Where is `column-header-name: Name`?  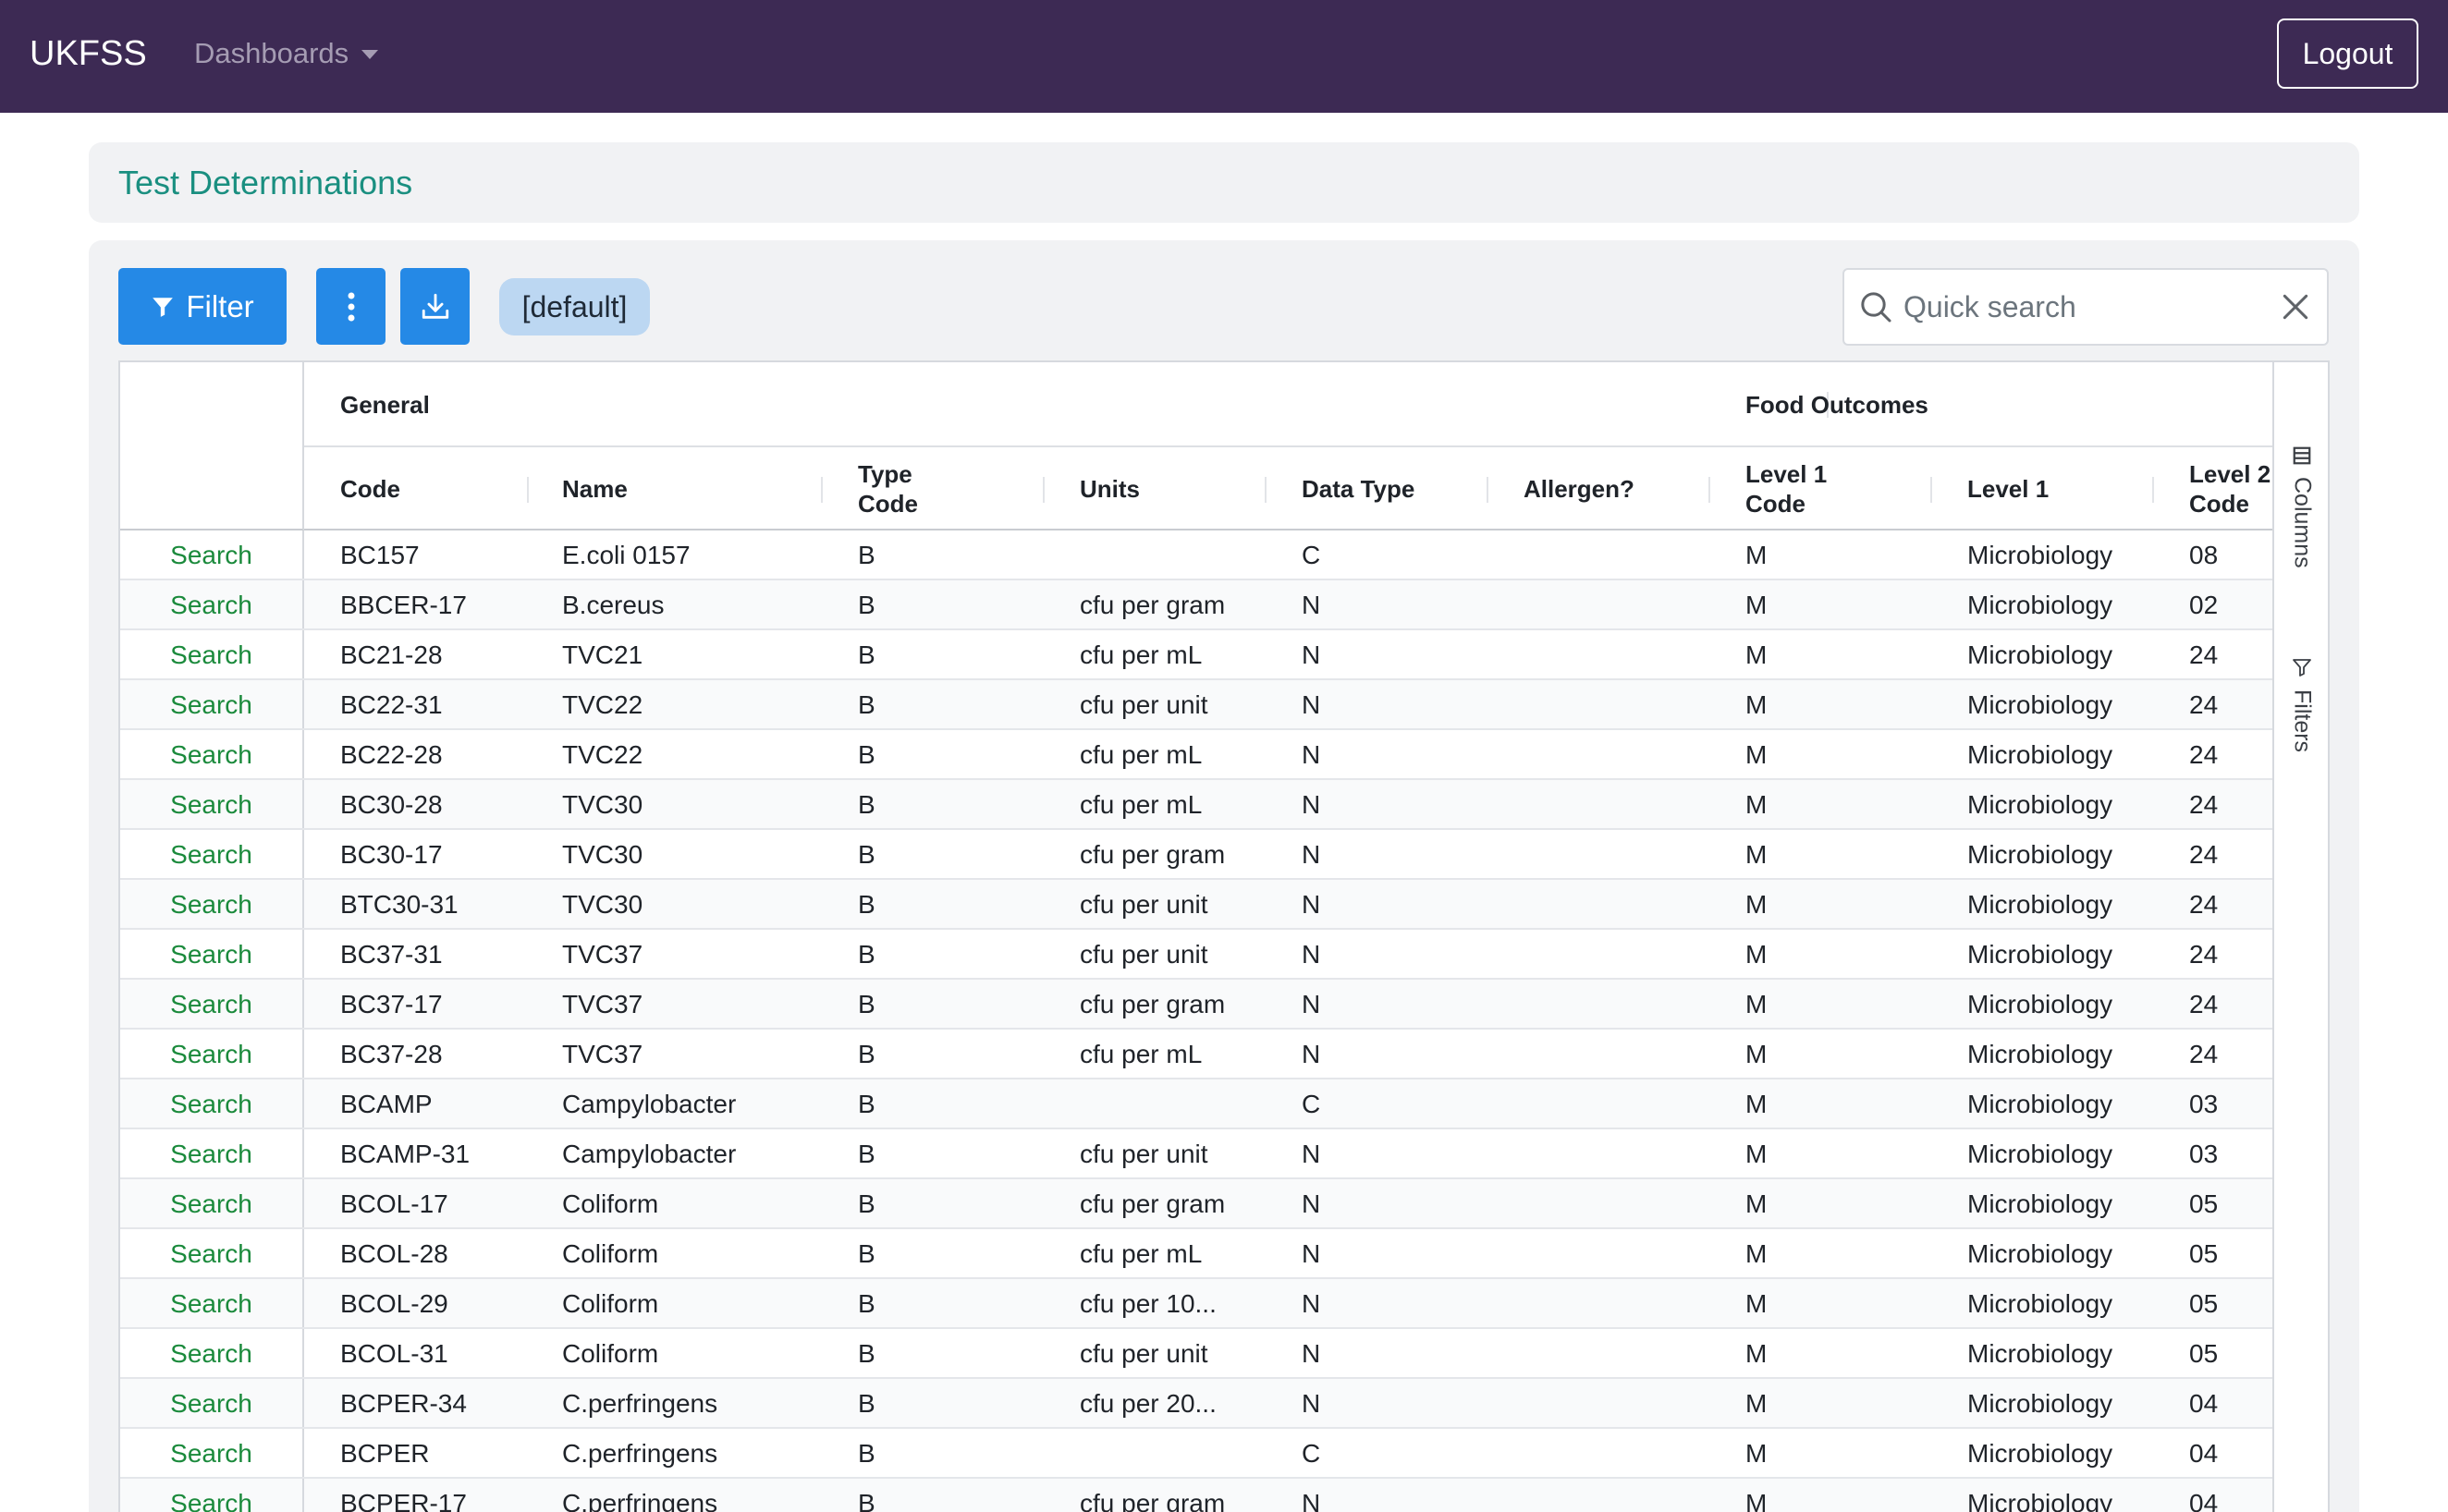 column-header-name: Name is located at coordinates (595, 488).